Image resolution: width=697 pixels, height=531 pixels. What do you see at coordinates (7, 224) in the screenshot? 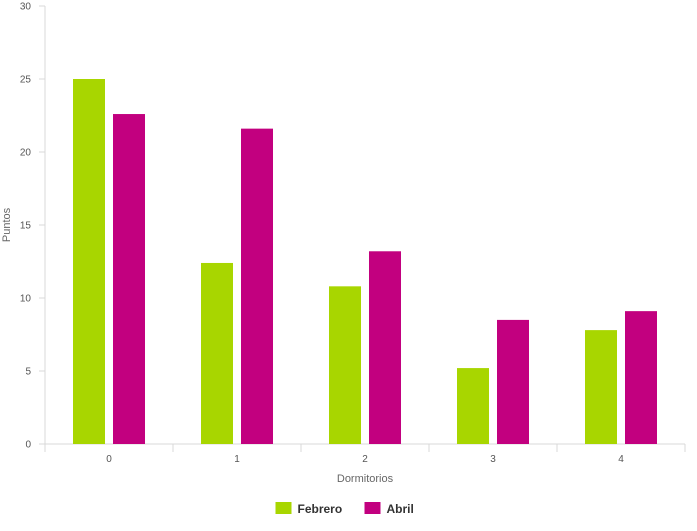
I see `y-axis-title: Puntos` at bounding box center [7, 224].